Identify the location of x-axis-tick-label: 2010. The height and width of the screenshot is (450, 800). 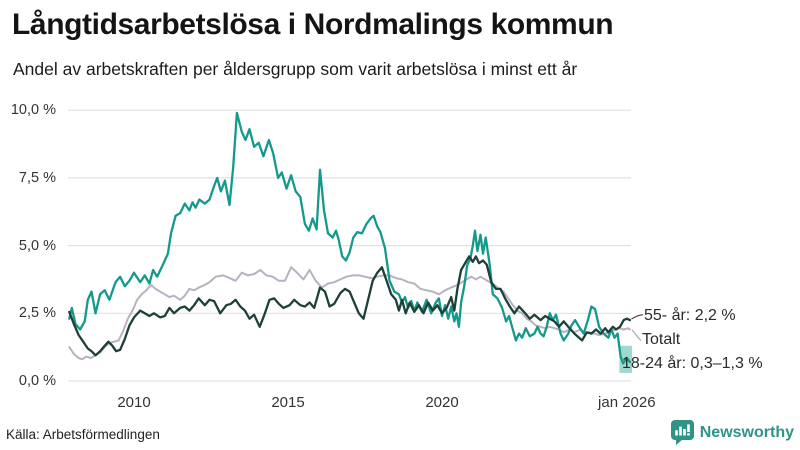
(134, 402).